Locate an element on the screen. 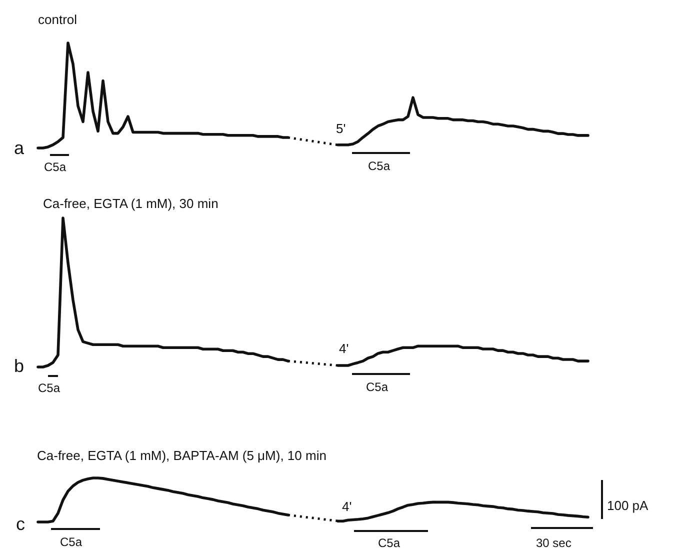 This screenshot has height=549, width=675. chart-title: Ca-free, EGTA (1 mM), BAPTA-AM (5 μM), 10 min is located at coordinates (181, 455).